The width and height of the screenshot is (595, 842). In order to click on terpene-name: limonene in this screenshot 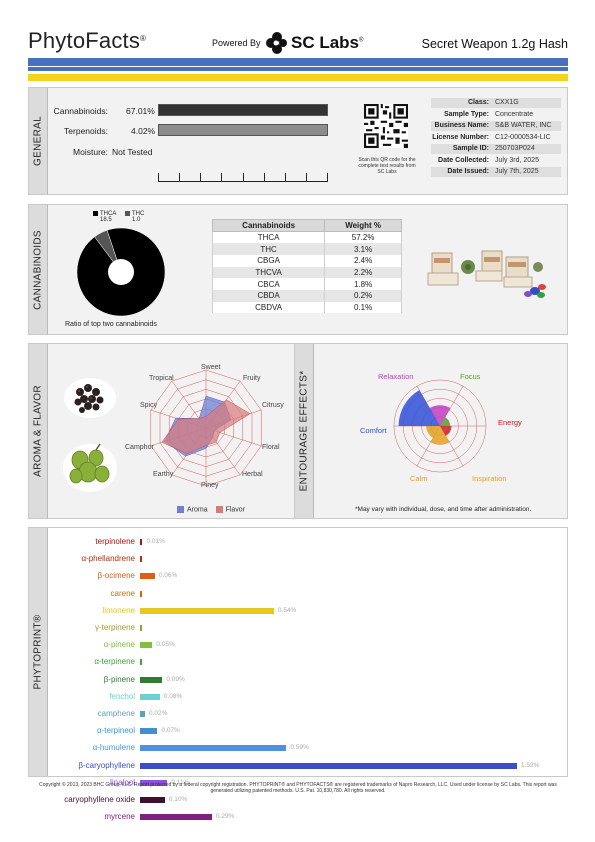, I will do `click(118, 610)`.